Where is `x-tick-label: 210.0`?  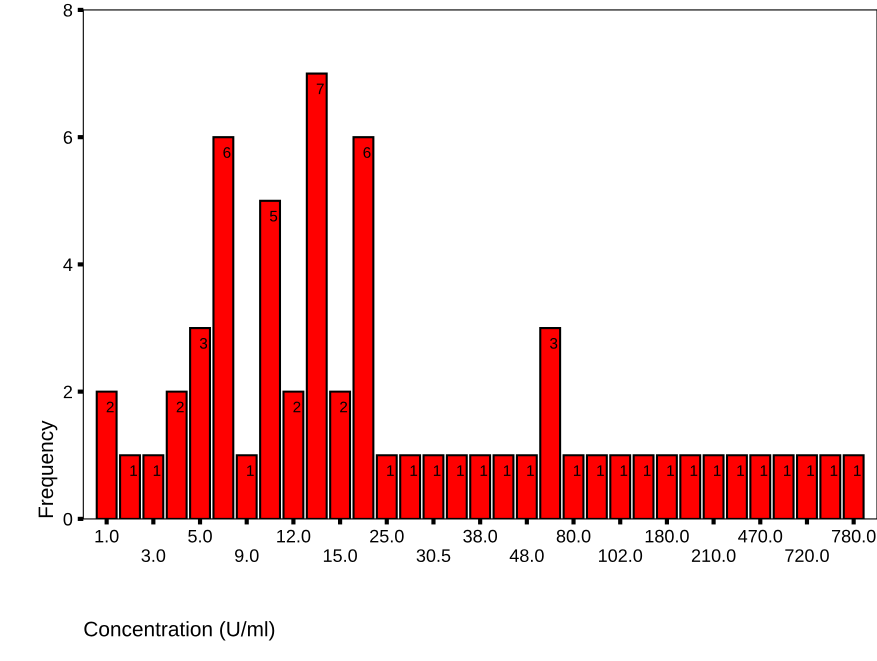
x-tick-label: 210.0 is located at coordinates (714, 555).